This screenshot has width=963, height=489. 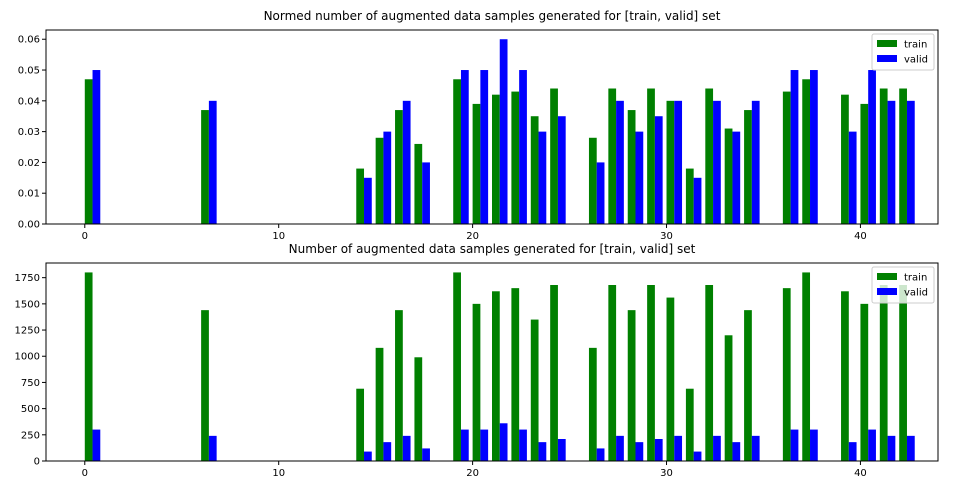 I want to click on legend-label-valid: valid, so click(x=916, y=60).